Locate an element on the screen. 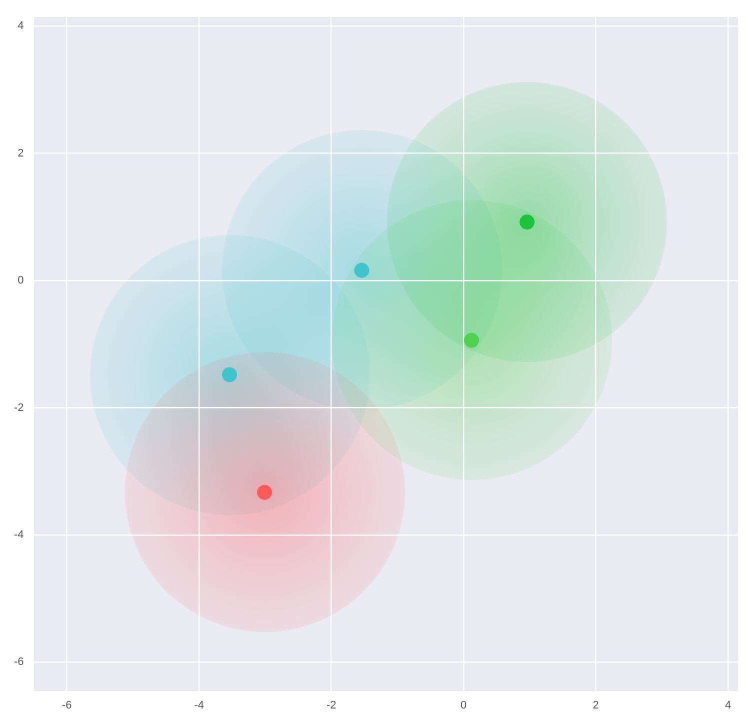 The width and height of the screenshot is (746, 724). y-tick-label: -6 is located at coordinates (19, 662).